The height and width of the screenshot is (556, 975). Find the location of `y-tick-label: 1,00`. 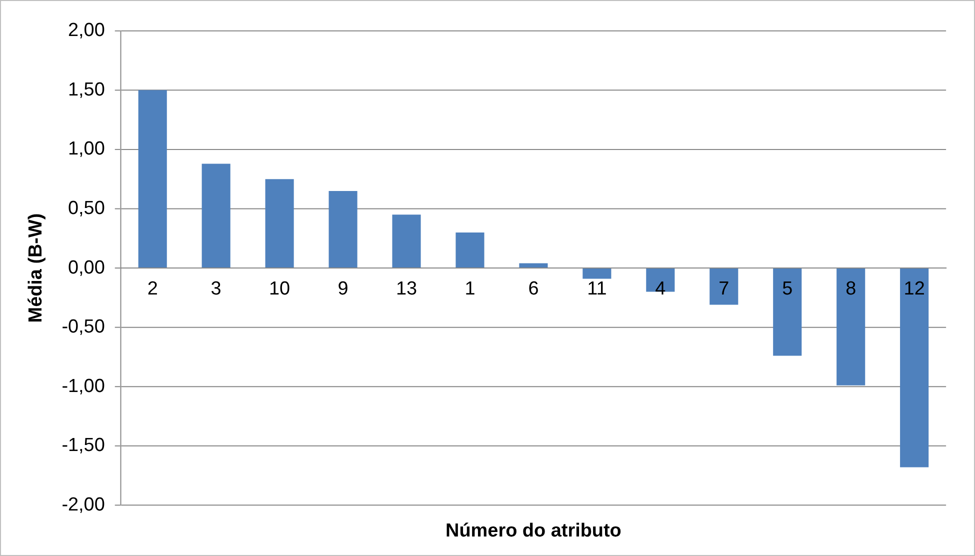

y-tick-label: 1,00 is located at coordinates (86, 149).